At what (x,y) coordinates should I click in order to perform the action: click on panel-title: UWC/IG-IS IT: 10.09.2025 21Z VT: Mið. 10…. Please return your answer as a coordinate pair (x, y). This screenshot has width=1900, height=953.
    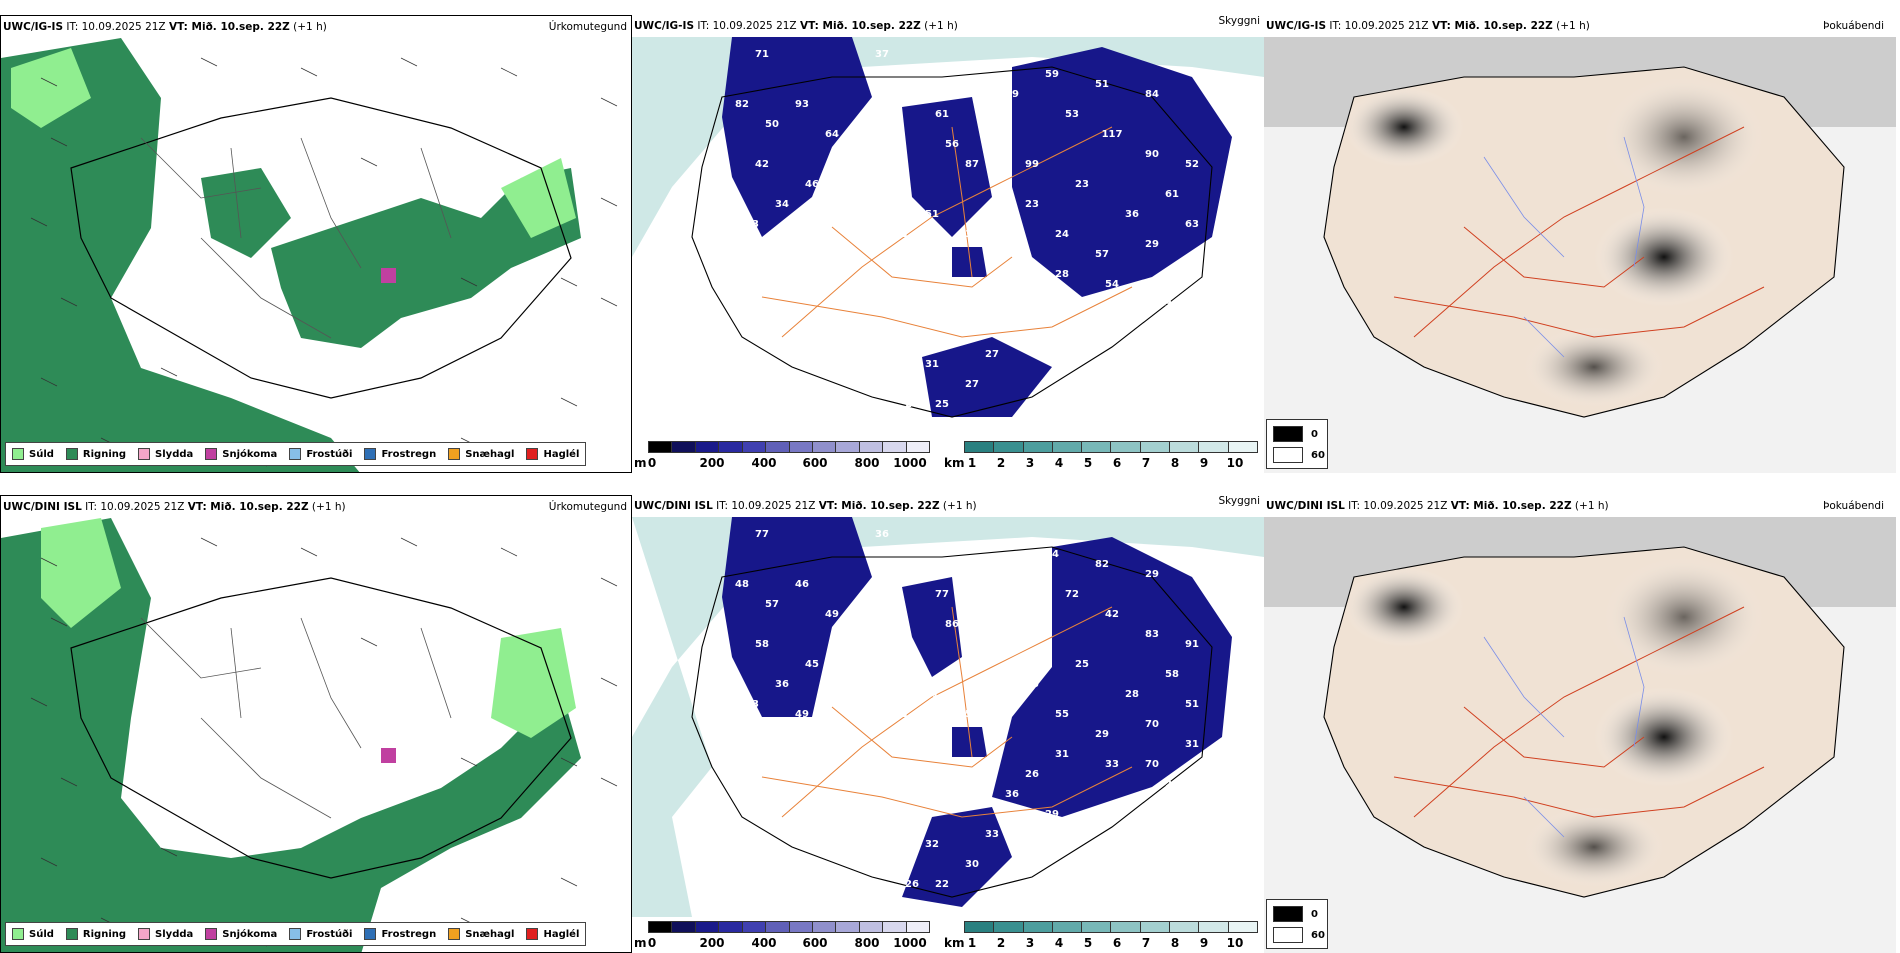
    Looking at the image, I should click on (796, 26).